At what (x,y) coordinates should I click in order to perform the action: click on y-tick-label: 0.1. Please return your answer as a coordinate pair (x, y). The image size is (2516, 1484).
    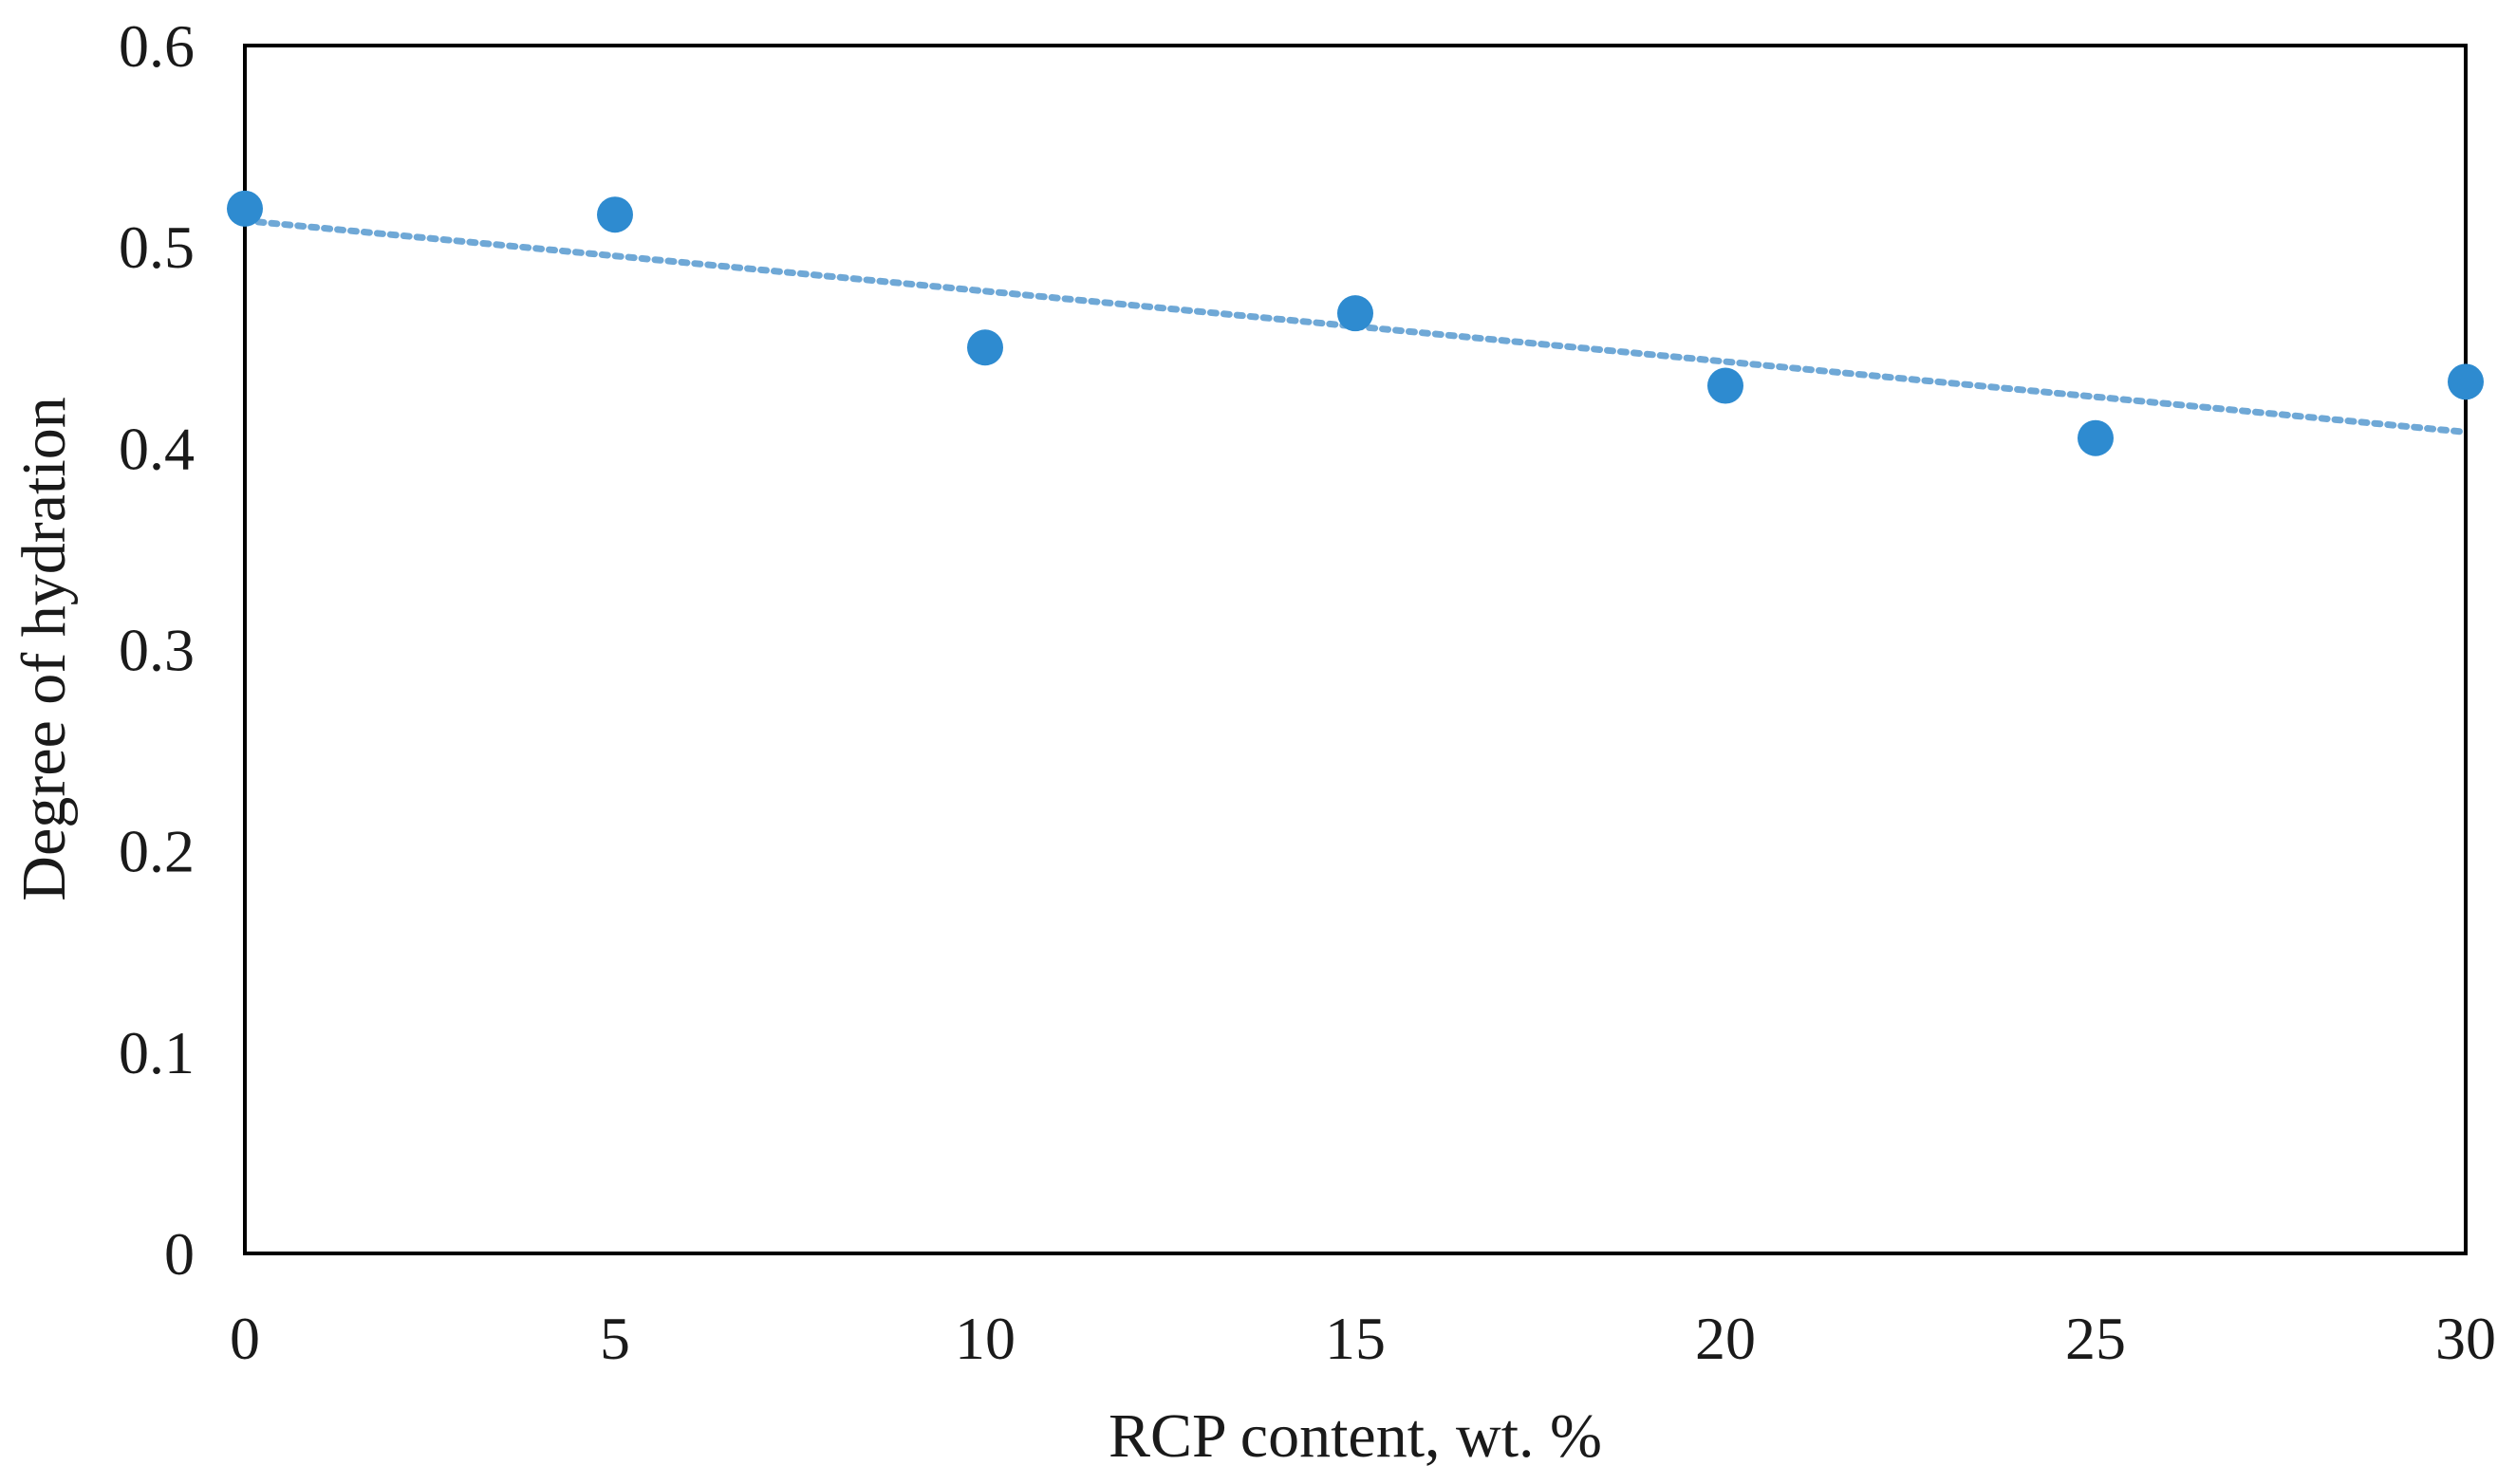
    Looking at the image, I should click on (157, 1052).